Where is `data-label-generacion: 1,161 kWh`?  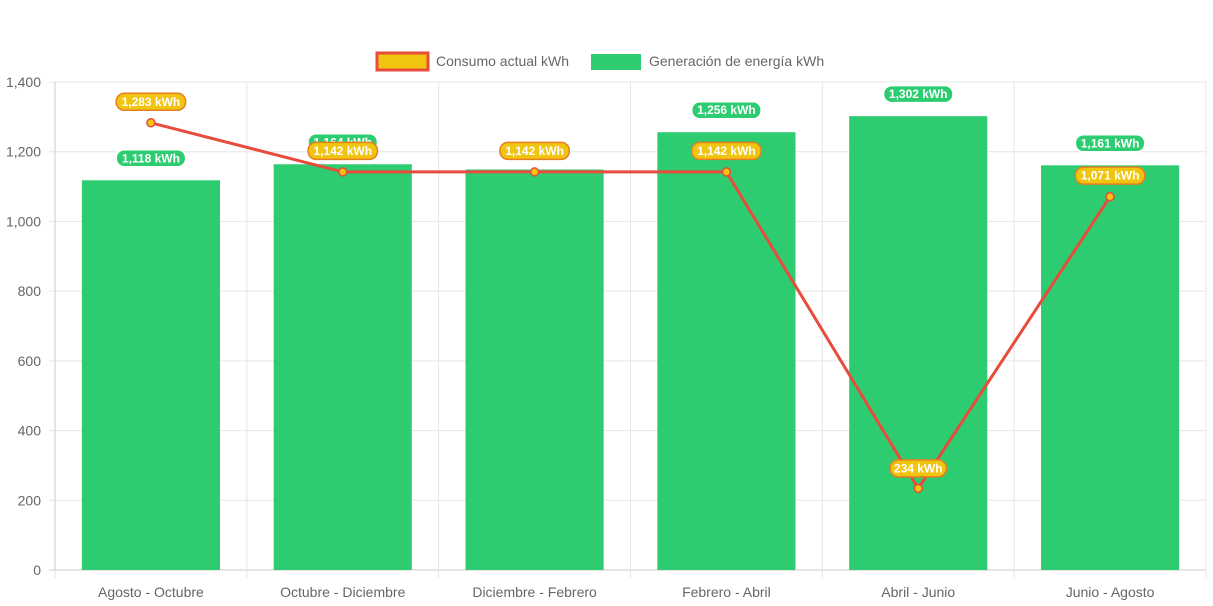
data-label-generacion: 1,161 kWh is located at coordinates (1110, 143).